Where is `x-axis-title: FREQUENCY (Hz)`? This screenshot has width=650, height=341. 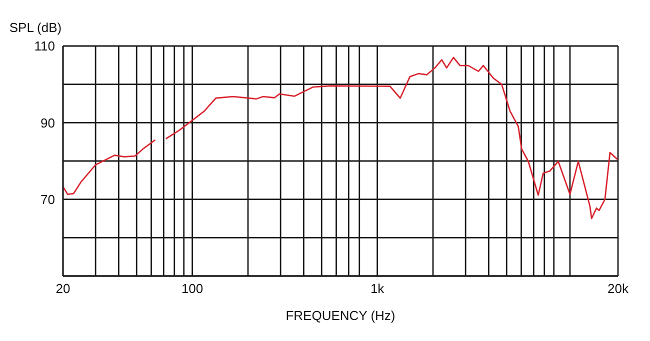
x-axis-title: FREQUENCY (Hz) is located at coordinates (341, 315).